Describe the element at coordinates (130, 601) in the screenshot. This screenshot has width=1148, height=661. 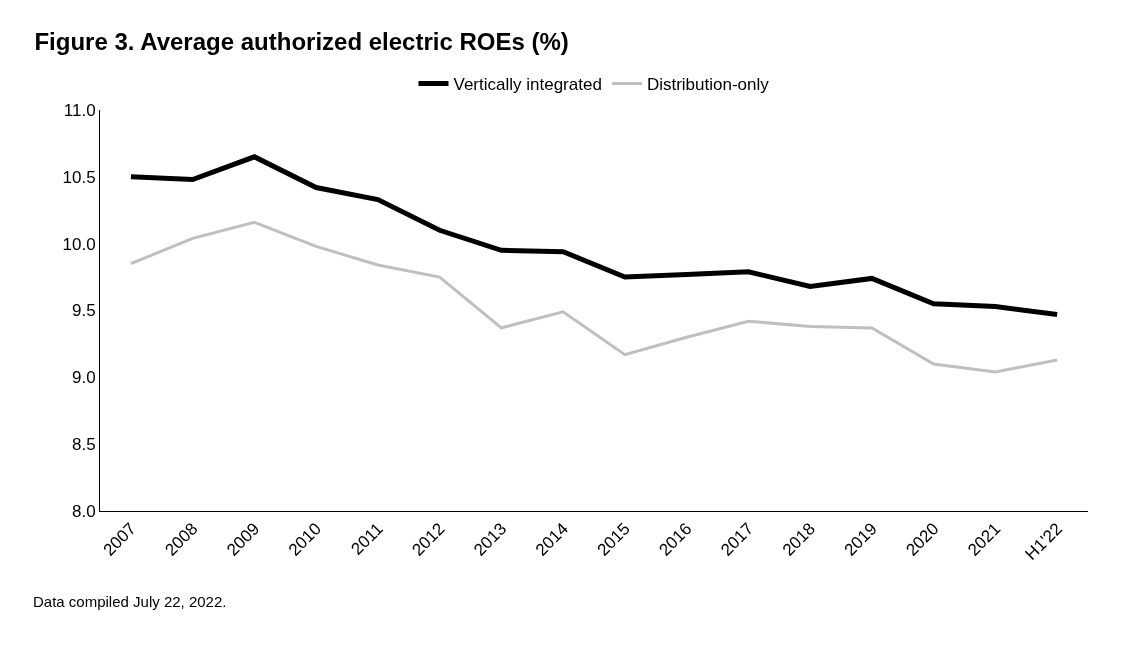
I see `text: Data compiled July 22, 2022.` at that location.